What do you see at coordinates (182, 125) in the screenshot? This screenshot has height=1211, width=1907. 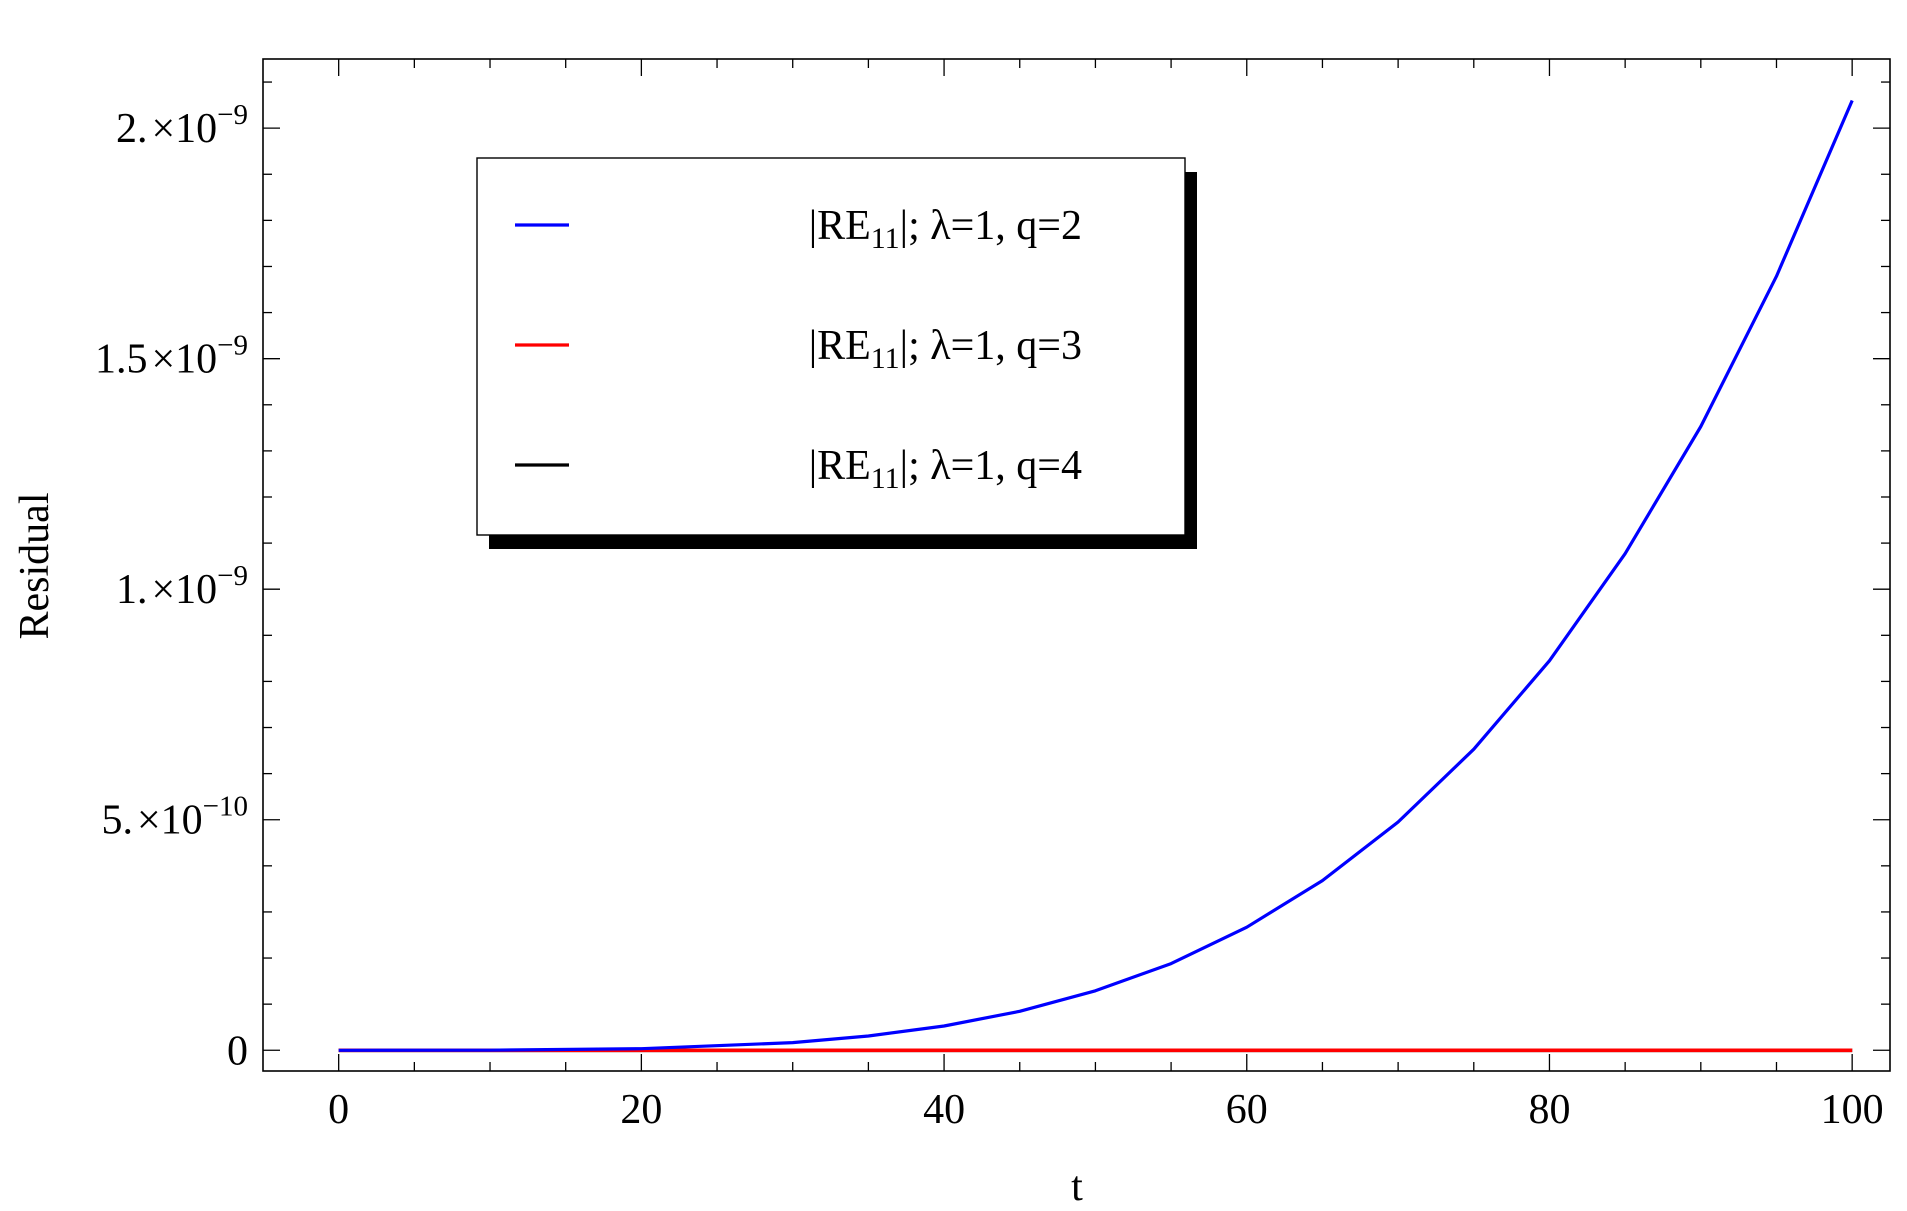 I see `y-tick-label: 2.×10−9` at bounding box center [182, 125].